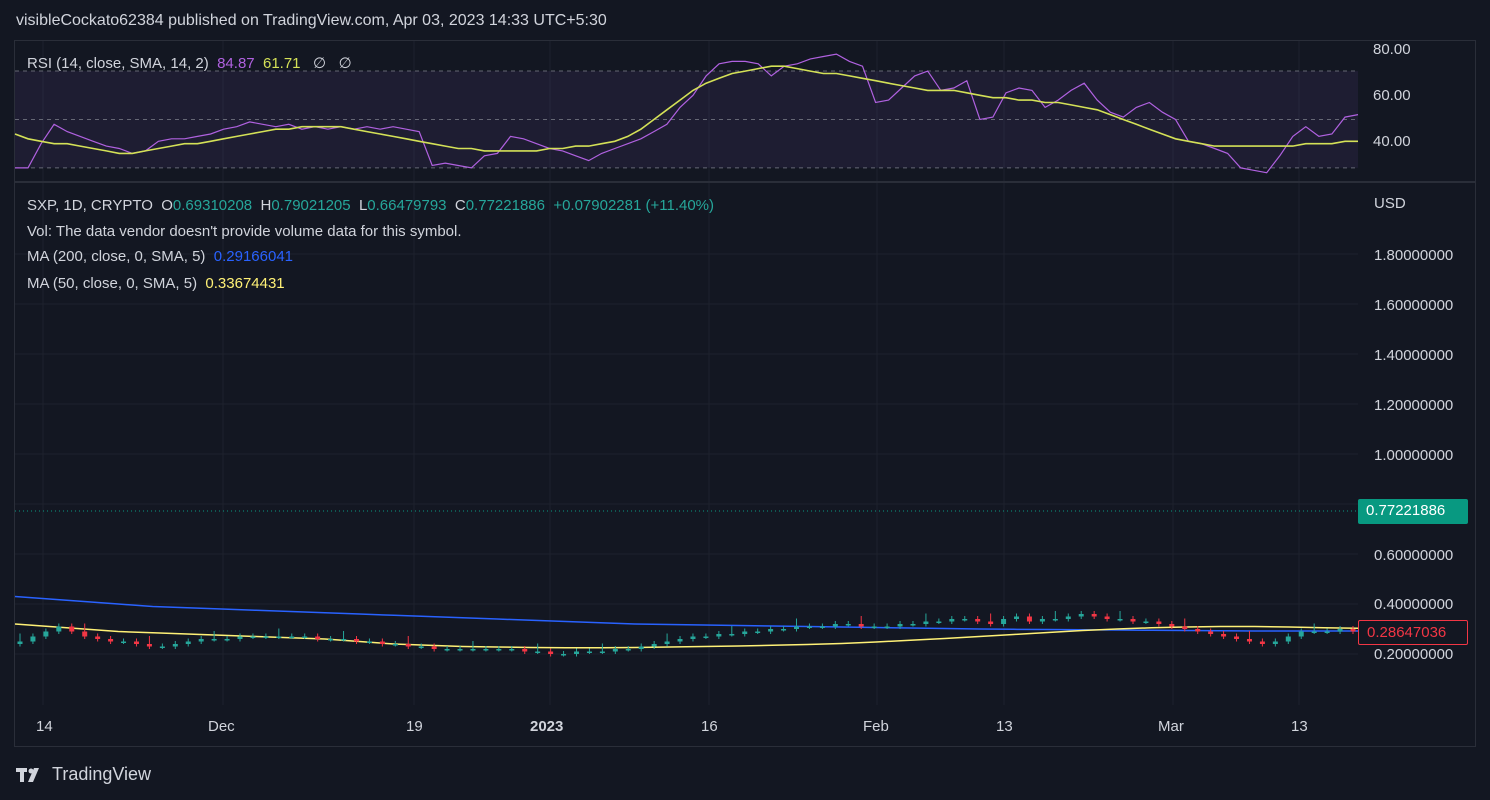 Image resolution: width=1490 pixels, height=800 pixels. What do you see at coordinates (1392, 141) in the screenshot?
I see `rsi-tick-40: 40.00` at bounding box center [1392, 141].